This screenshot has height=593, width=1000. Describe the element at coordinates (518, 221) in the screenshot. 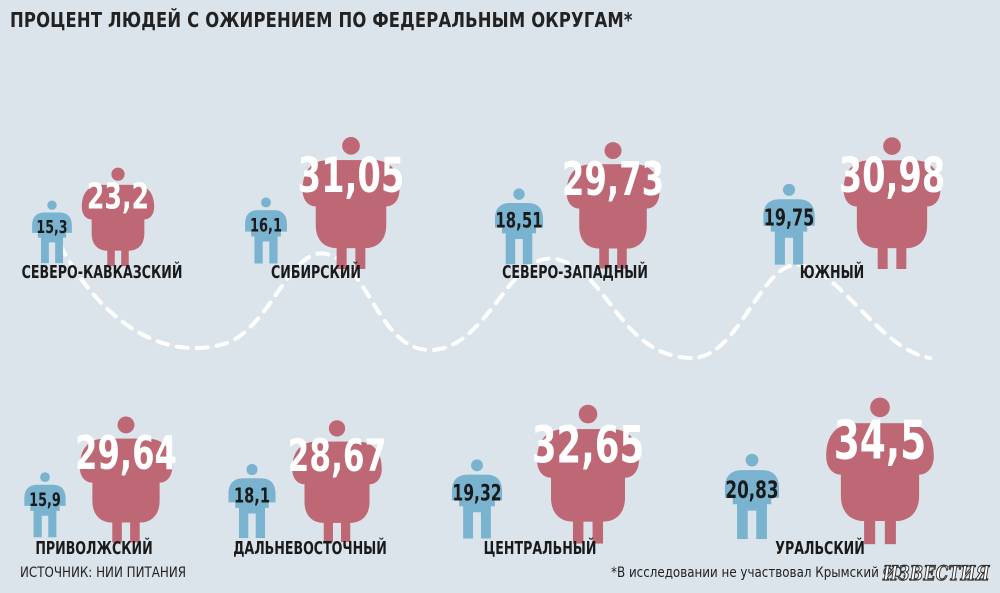

I see `children-value-label: 18,51` at that location.